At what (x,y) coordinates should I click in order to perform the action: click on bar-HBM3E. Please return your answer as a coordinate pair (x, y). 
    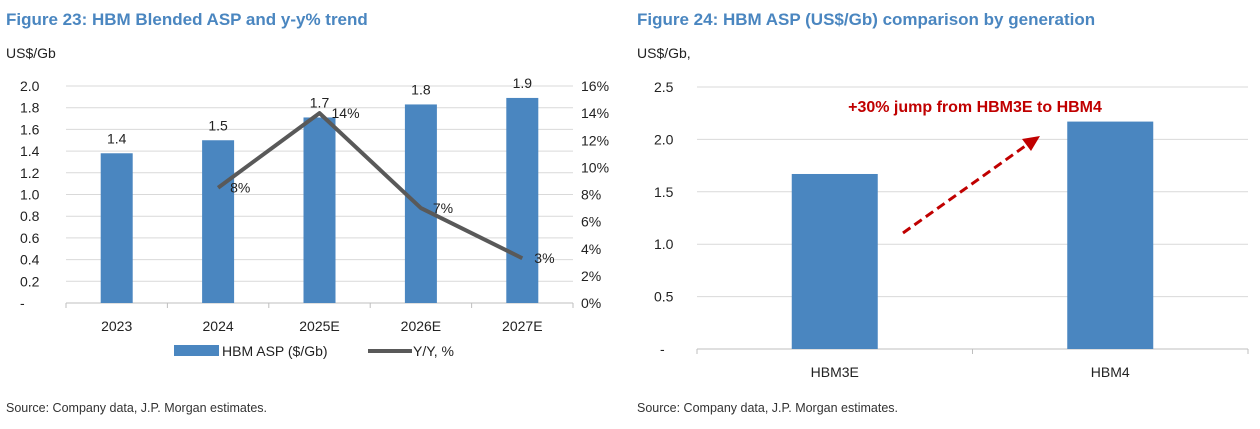
    Looking at the image, I should click on (834, 261).